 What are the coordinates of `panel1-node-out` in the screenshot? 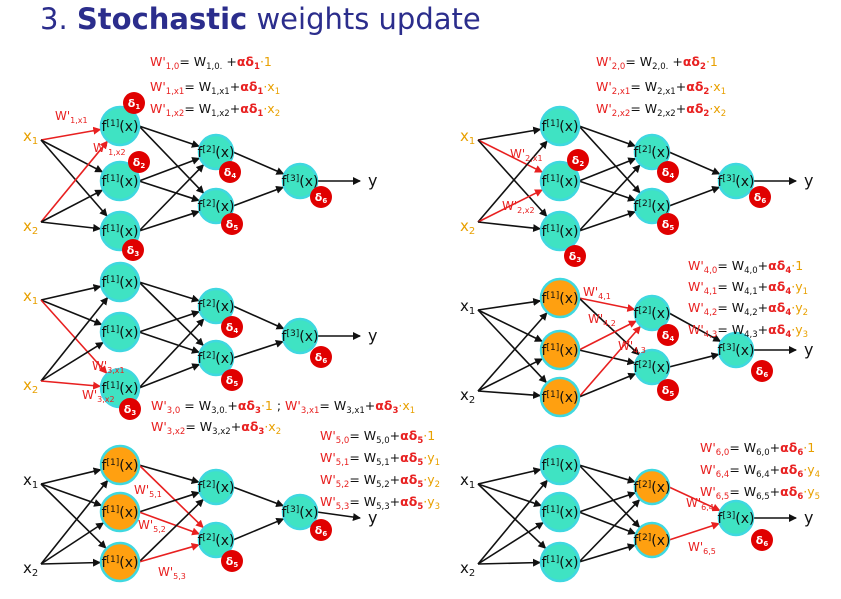 It's located at (300, 181).